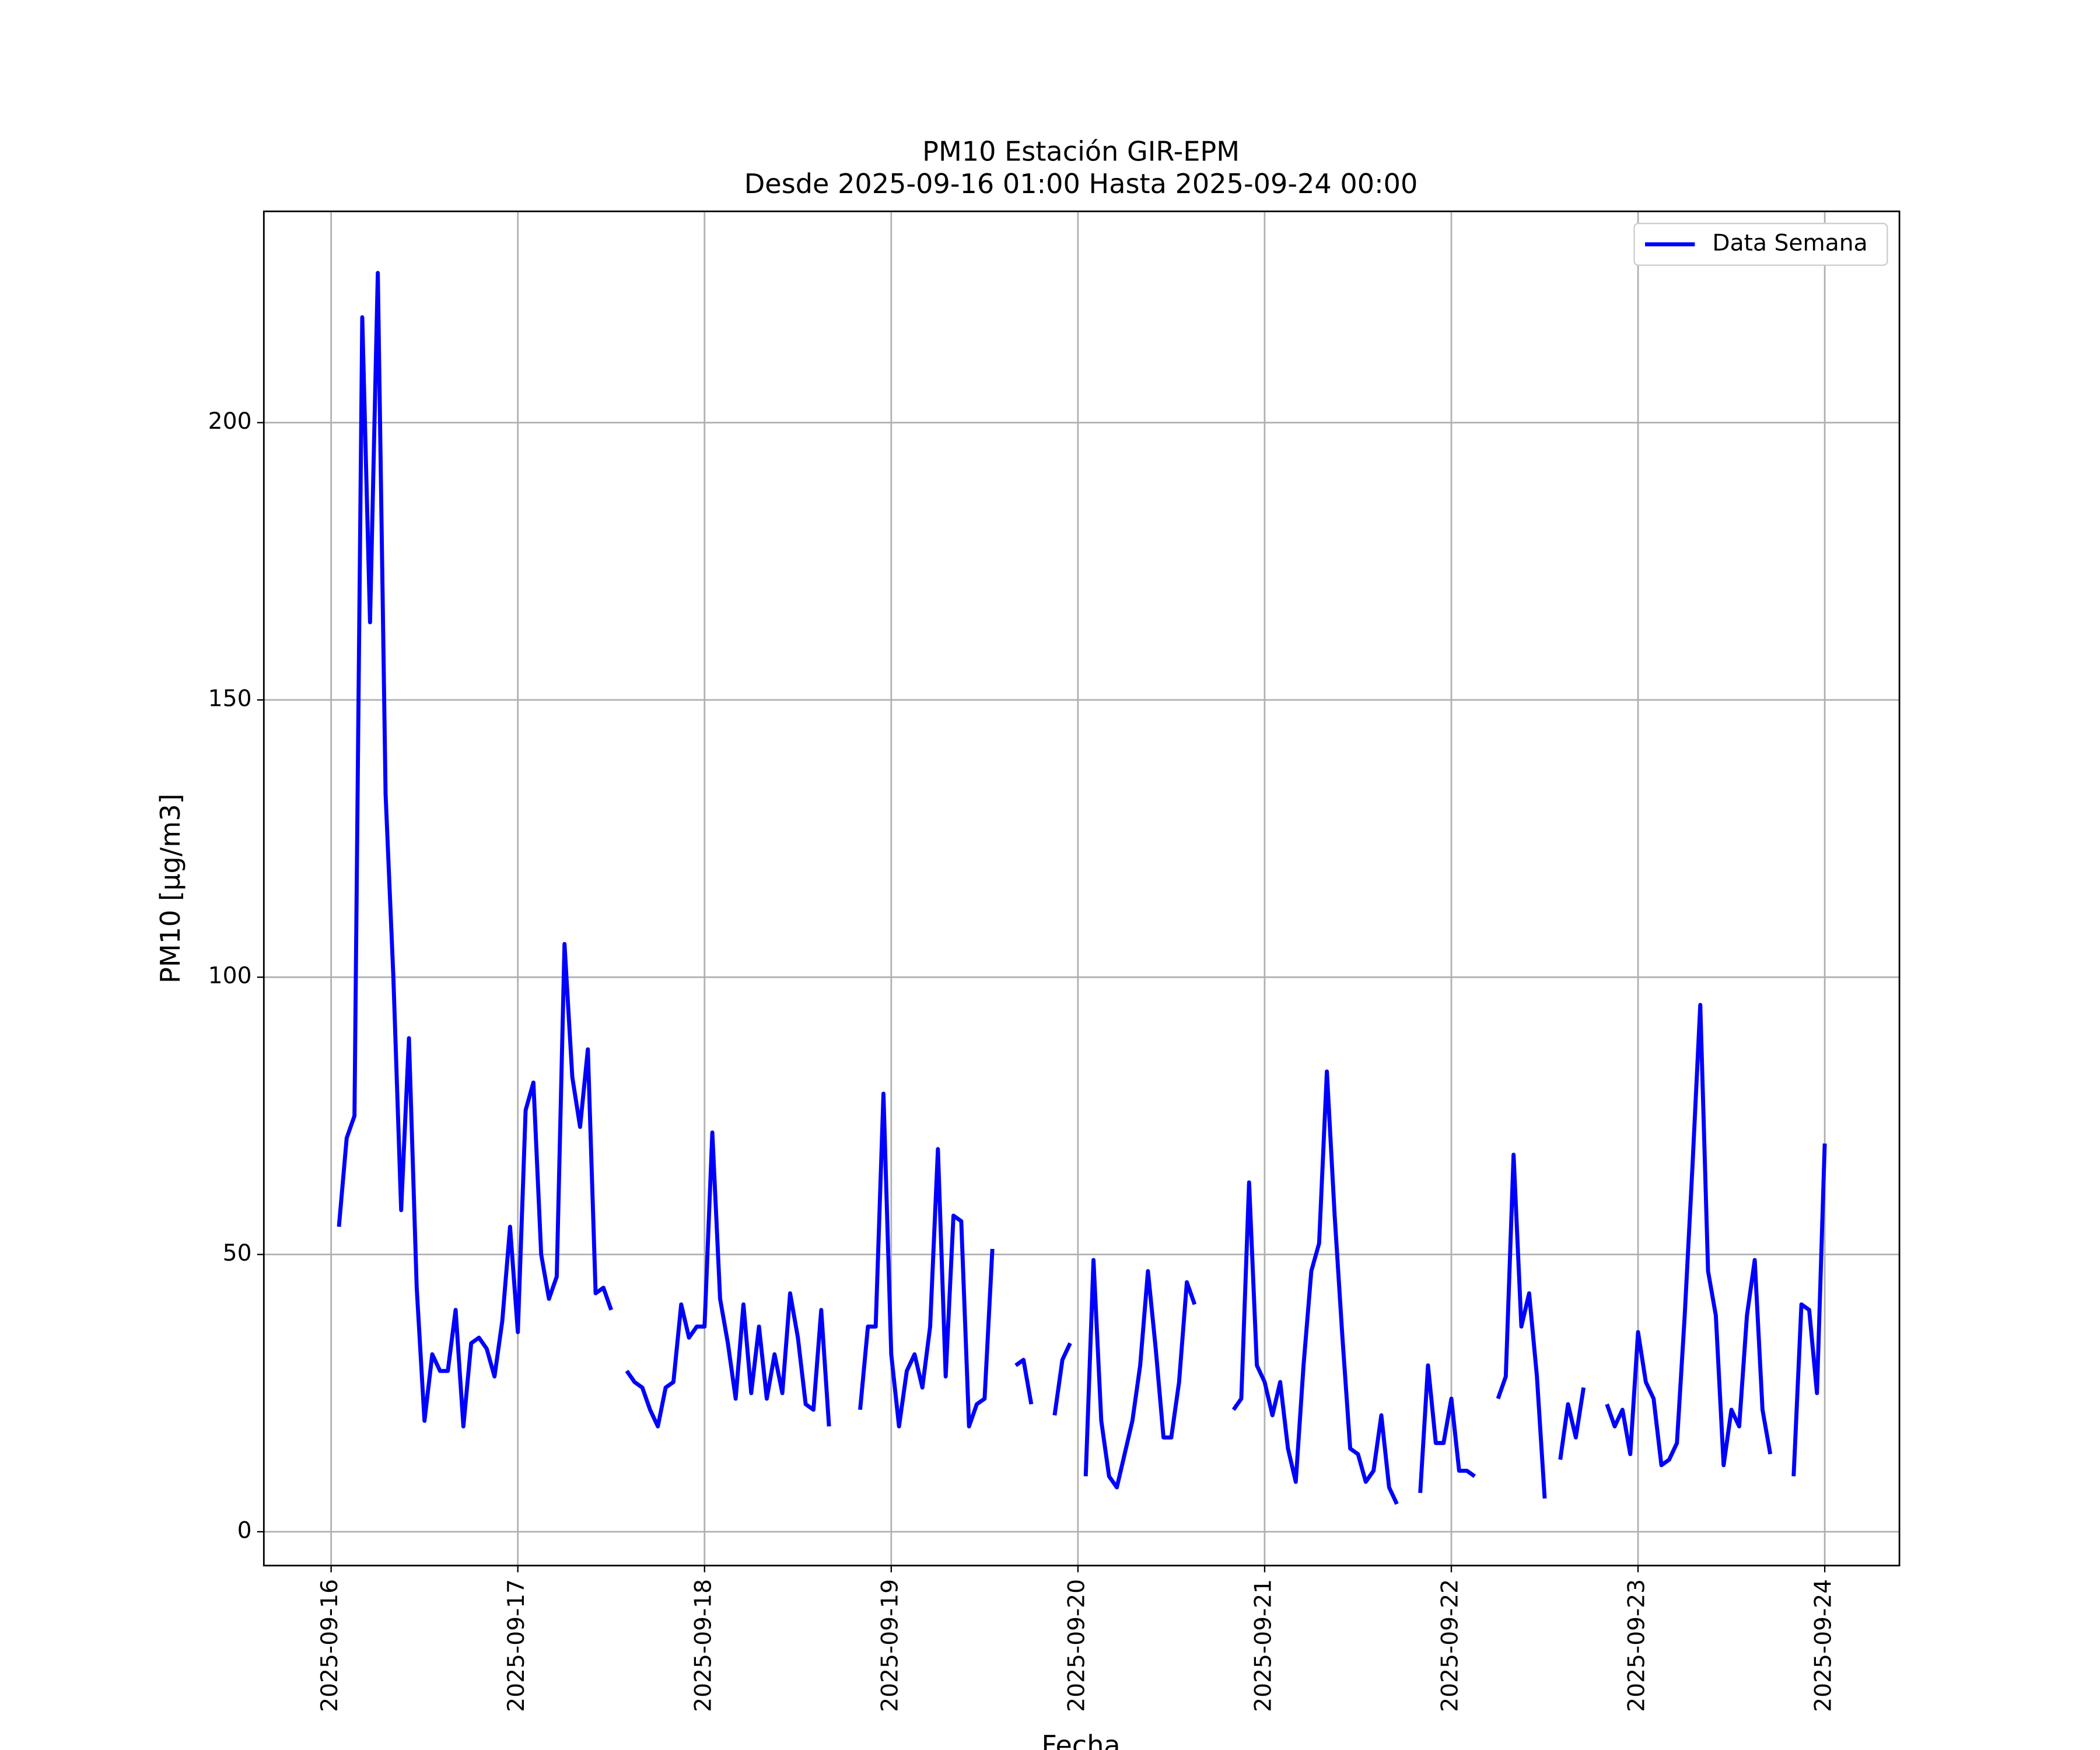  What do you see at coordinates (1081, 152) in the screenshot?
I see `chart-title: PM10 Estación GIR-EPM` at bounding box center [1081, 152].